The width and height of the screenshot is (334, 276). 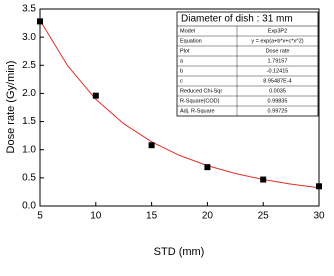 What do you see at coordinates (277, 91) in the screenshot?
I see `table-cell: 0.0035` at bounding box center [277, 91].